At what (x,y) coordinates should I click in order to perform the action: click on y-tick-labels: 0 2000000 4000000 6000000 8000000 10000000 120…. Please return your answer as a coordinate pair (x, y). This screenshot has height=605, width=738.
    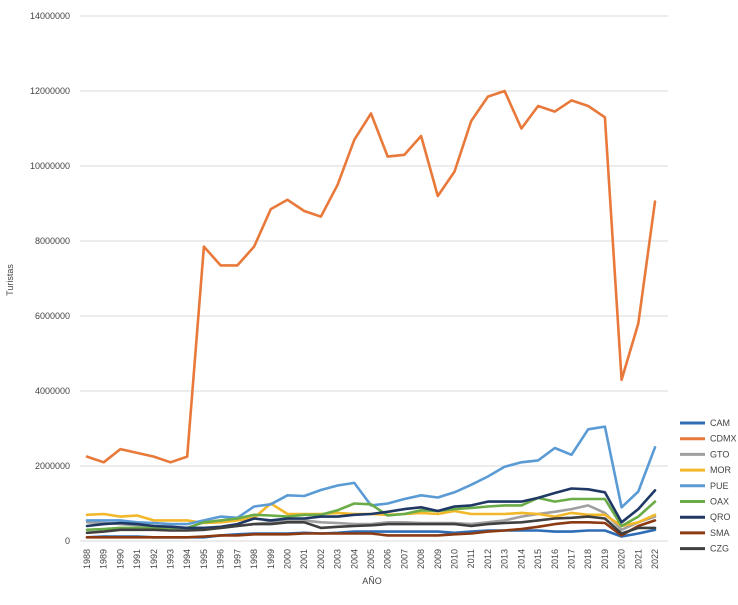
    Looking at the image, I should click on (50, 278).